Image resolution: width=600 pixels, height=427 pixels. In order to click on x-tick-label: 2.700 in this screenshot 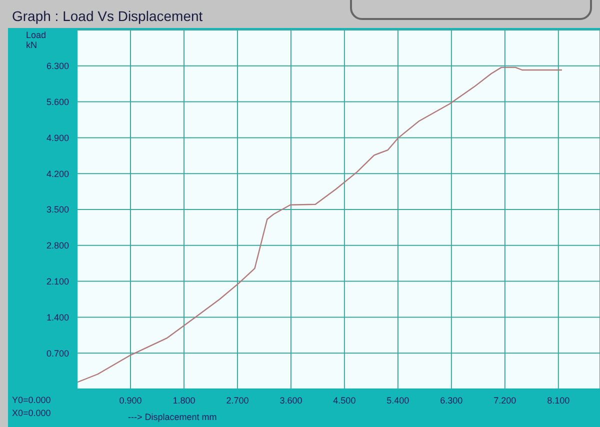, I will do `click(237, 400)`.